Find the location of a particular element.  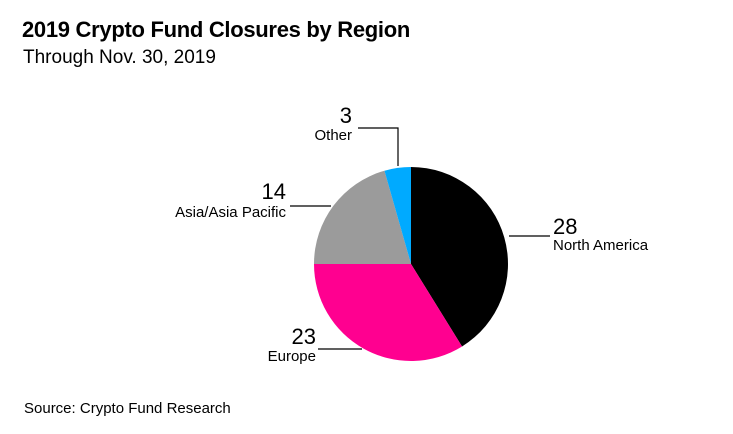

pie-slice-europe is located at coordinates (388, 312).